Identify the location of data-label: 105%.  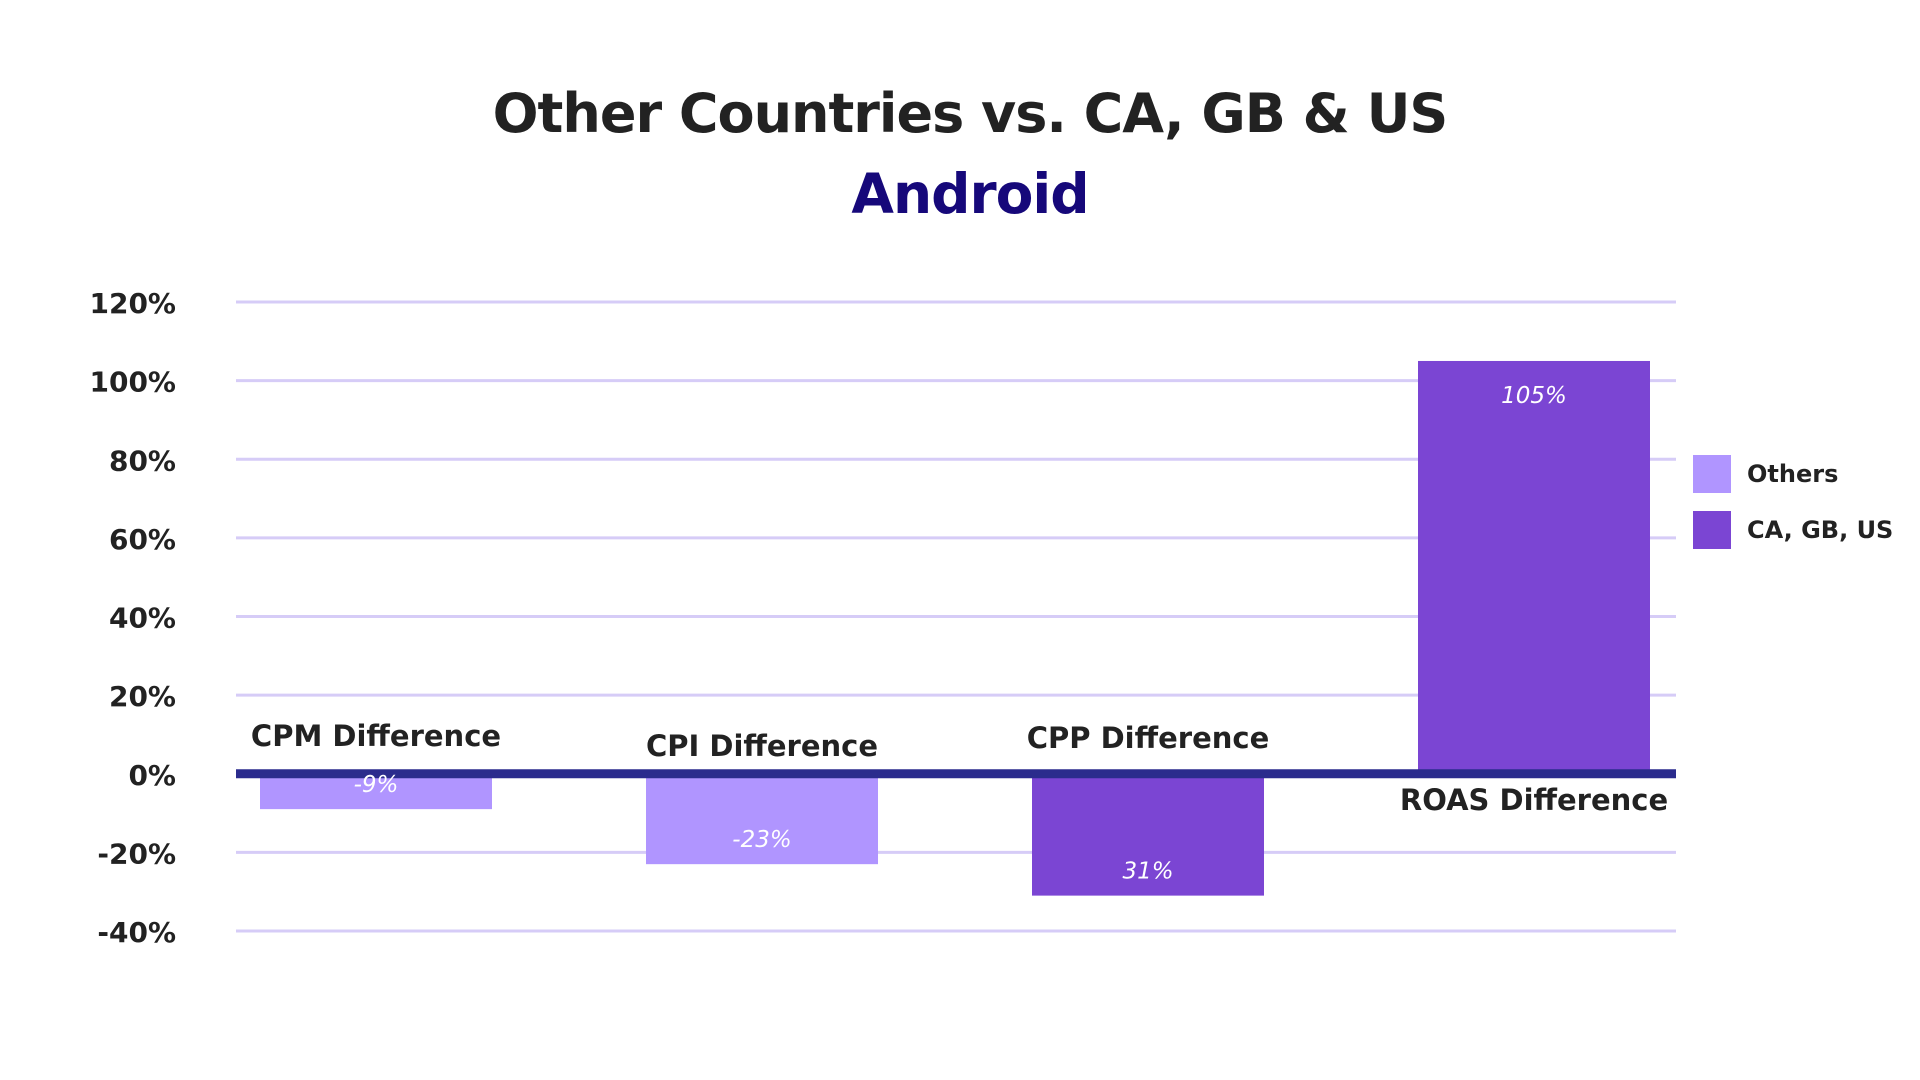
(1534, 396).